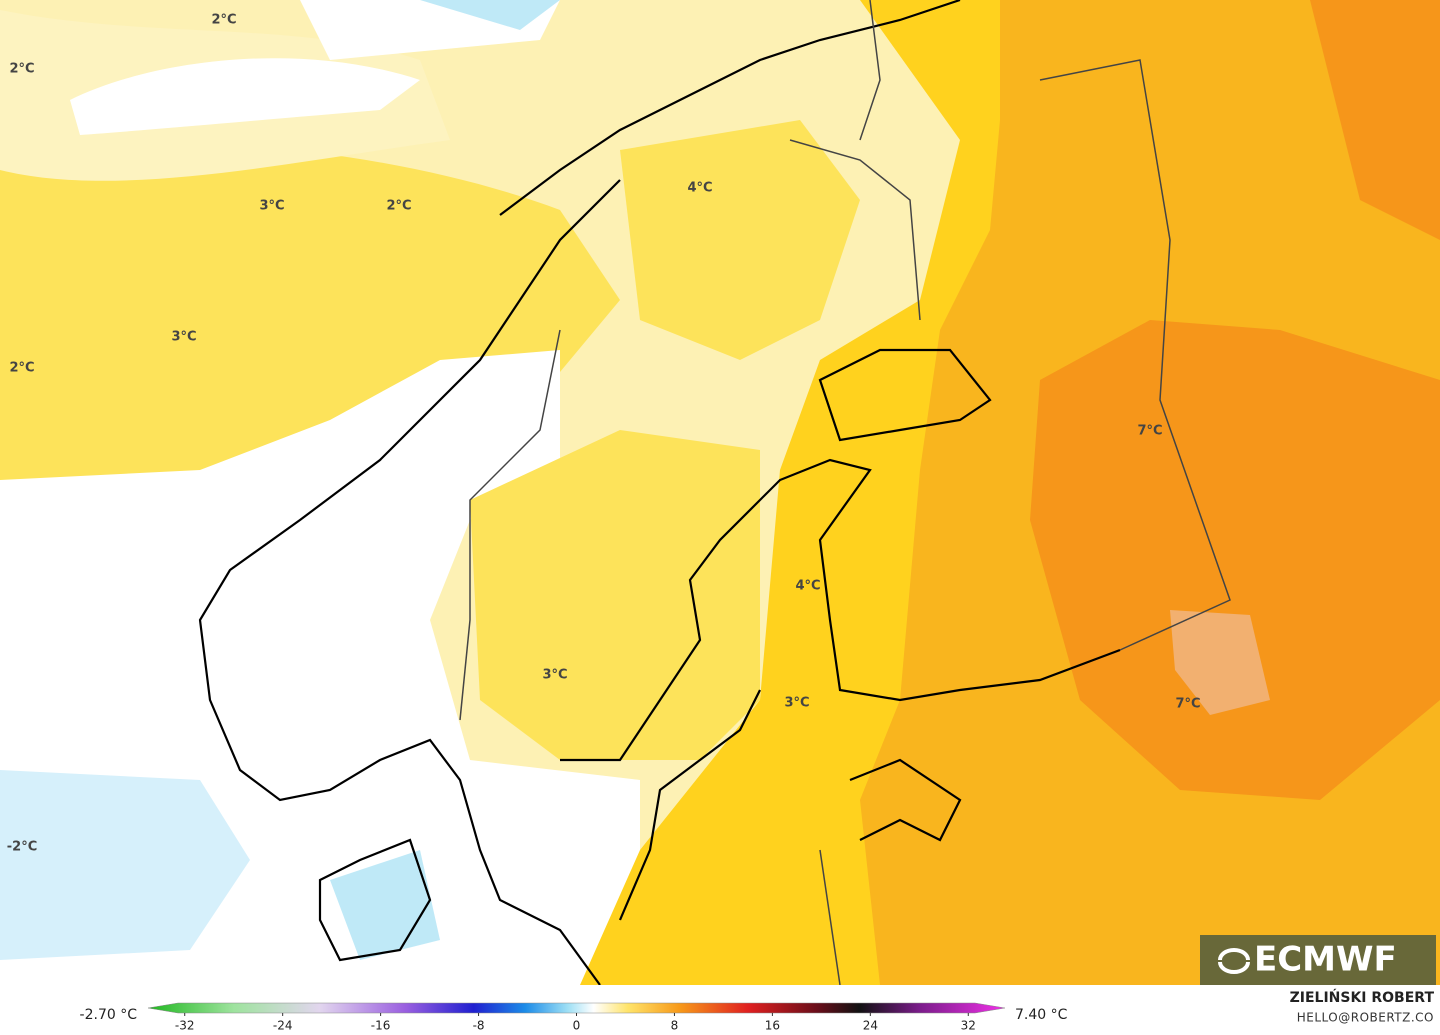 Image resolution: width=1440 pixels, height=1035 pixels. What do you see at coordinates (283, 1026) in the screenshot?
I see `tick-label: -24` at bounding box center [283, 1026].